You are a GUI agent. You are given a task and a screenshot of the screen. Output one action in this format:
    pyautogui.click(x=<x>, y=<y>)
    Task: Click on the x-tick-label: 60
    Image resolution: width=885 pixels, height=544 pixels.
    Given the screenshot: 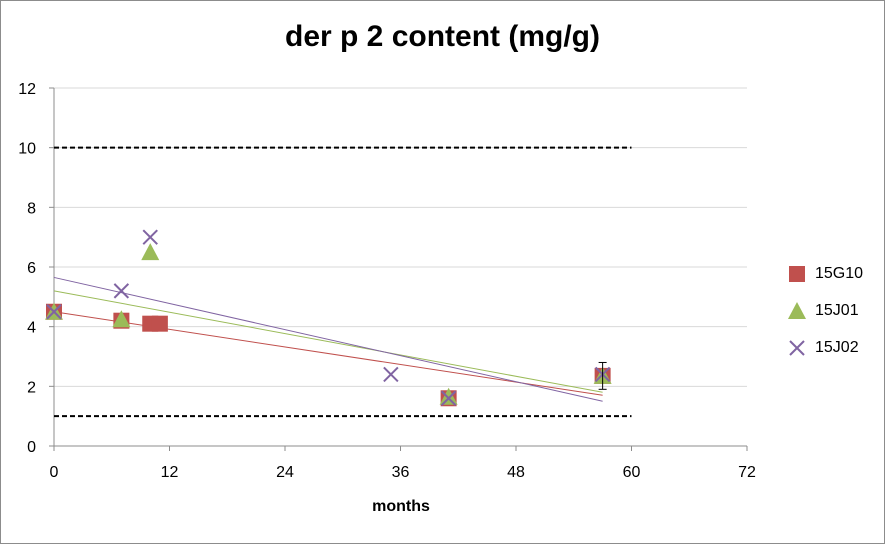 What is the action you would take?
    pyautogui.click(x=632, y=472)
    